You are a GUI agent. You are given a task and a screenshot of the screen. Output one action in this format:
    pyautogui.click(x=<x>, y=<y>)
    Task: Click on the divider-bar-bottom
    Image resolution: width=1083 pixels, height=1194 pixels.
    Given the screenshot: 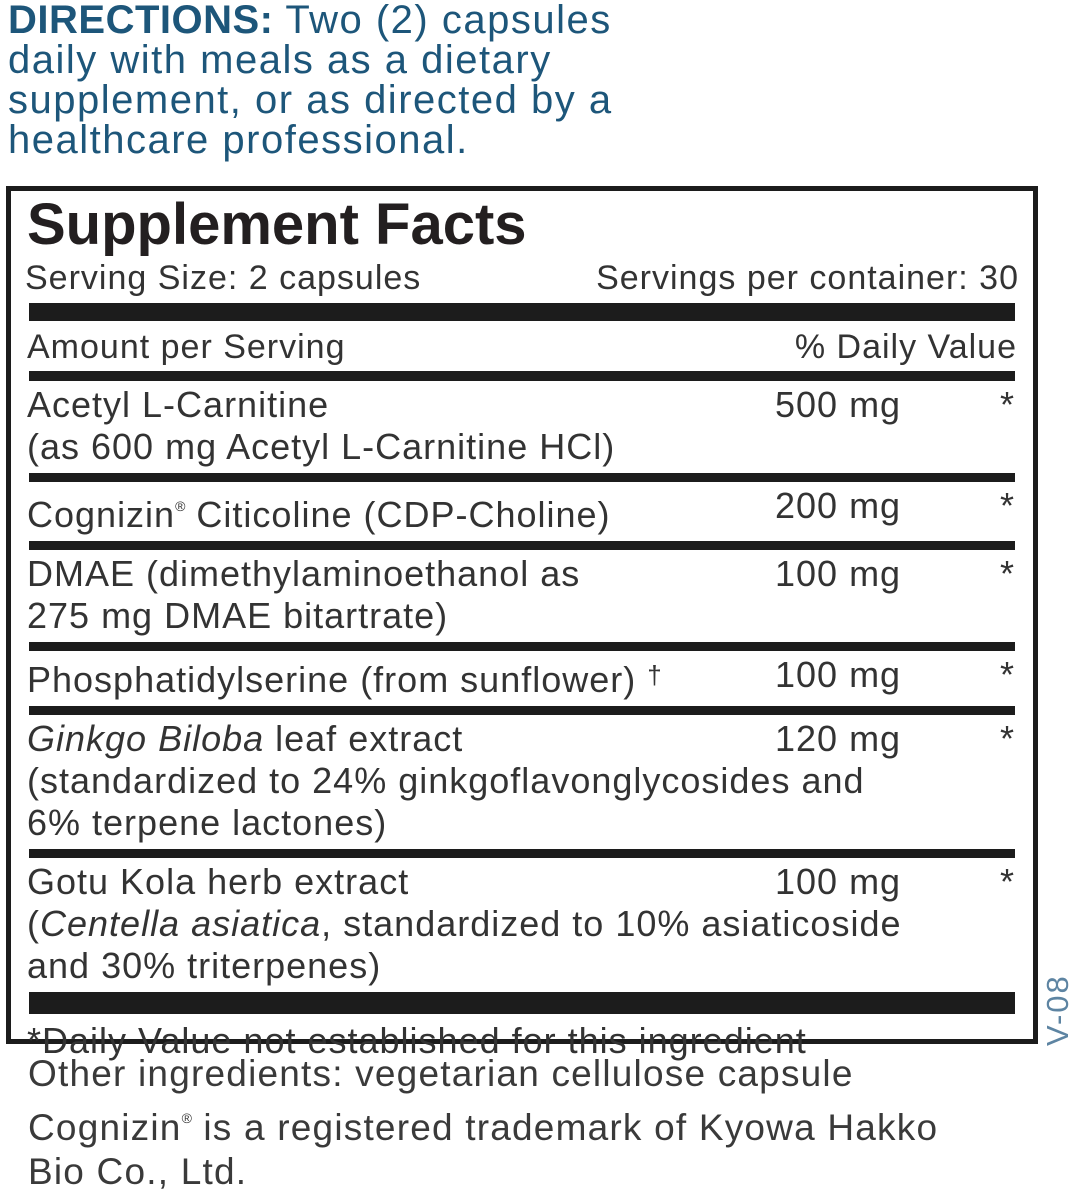 What is the action you would take?
    pyautogui.click(x=522, y=1003)
    